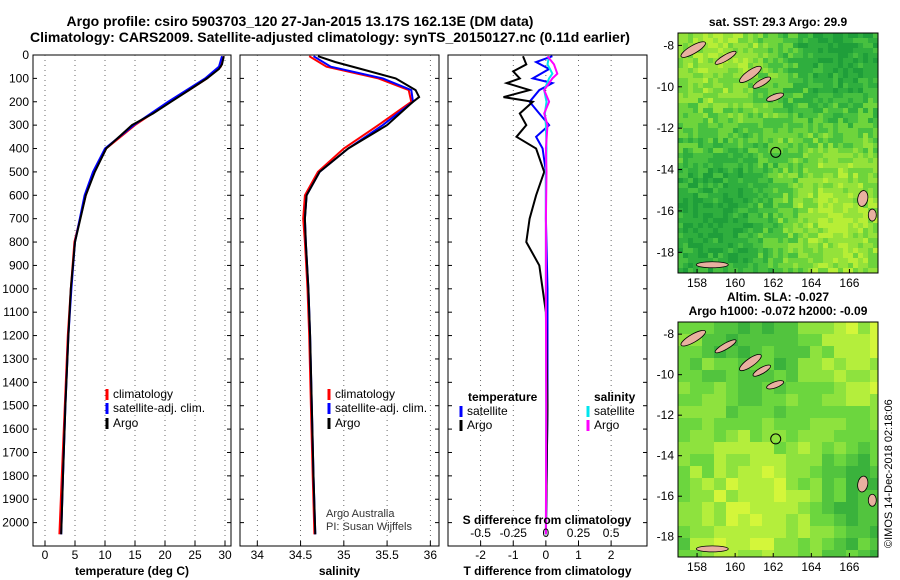 Image resolution: width=900 pixels, height=580 pixels. Describe the element at coordinates (19, 149) in the screenshot. I see `depth-tick-label: 400` at that location.